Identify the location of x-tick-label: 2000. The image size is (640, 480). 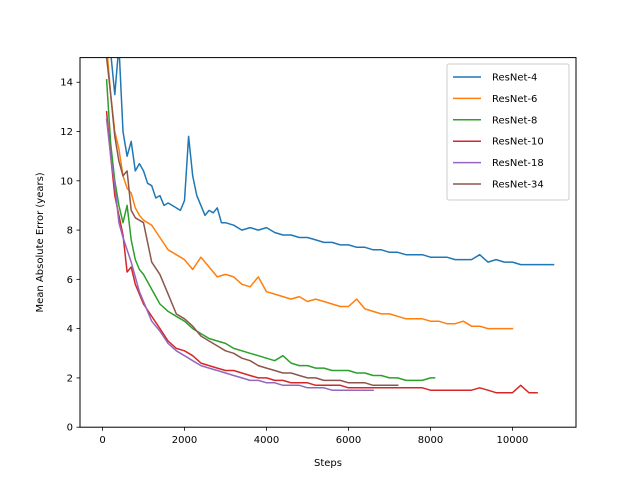
(184, 440).